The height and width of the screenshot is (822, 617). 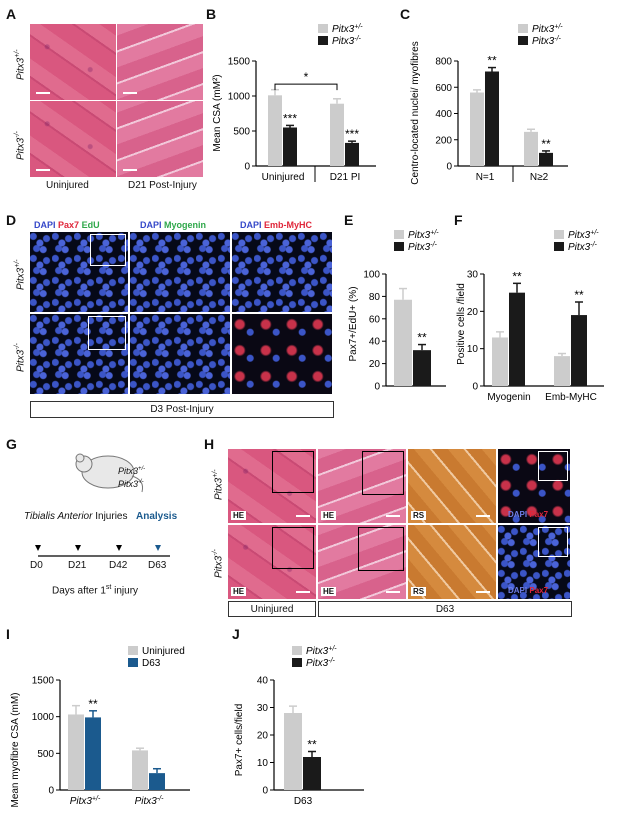 I want to click on x-tick-label: D63, so click(x=303, y=801).